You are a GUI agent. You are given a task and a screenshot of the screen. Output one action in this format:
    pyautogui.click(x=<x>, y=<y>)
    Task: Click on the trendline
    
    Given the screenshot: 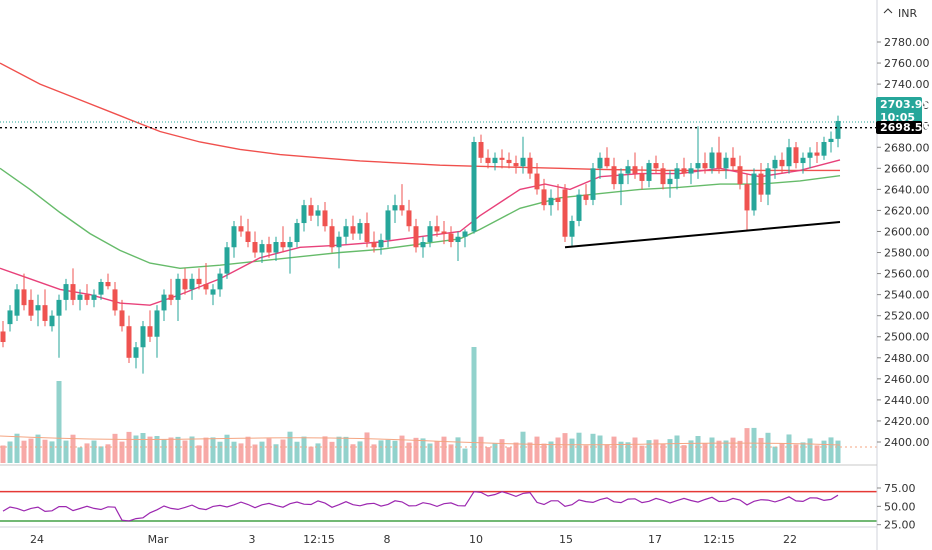 What is the action you would take?
    pyautogui.click(x=702, y=235)
    